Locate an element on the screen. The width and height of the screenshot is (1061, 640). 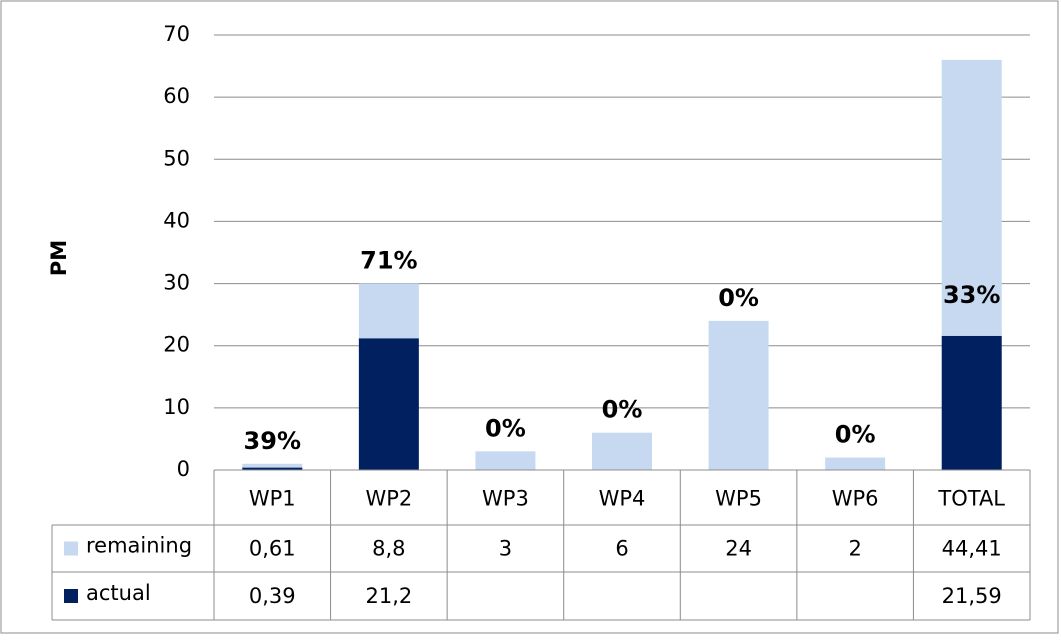
percent-label: 39% is located at coordinates (272, 441).